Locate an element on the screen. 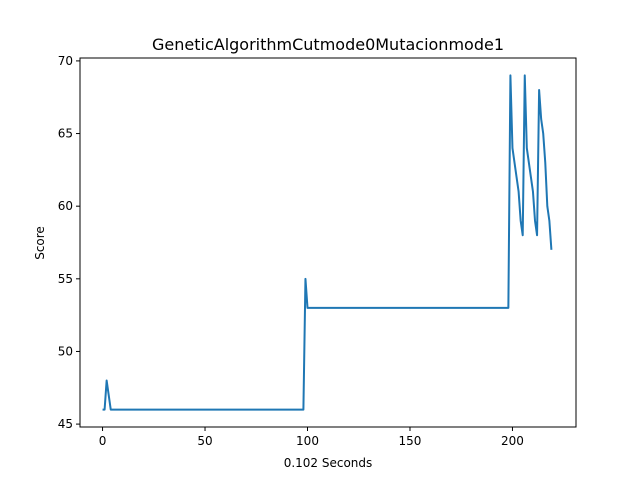  x-tick-label: 200 is located at coordinates (512, 441).